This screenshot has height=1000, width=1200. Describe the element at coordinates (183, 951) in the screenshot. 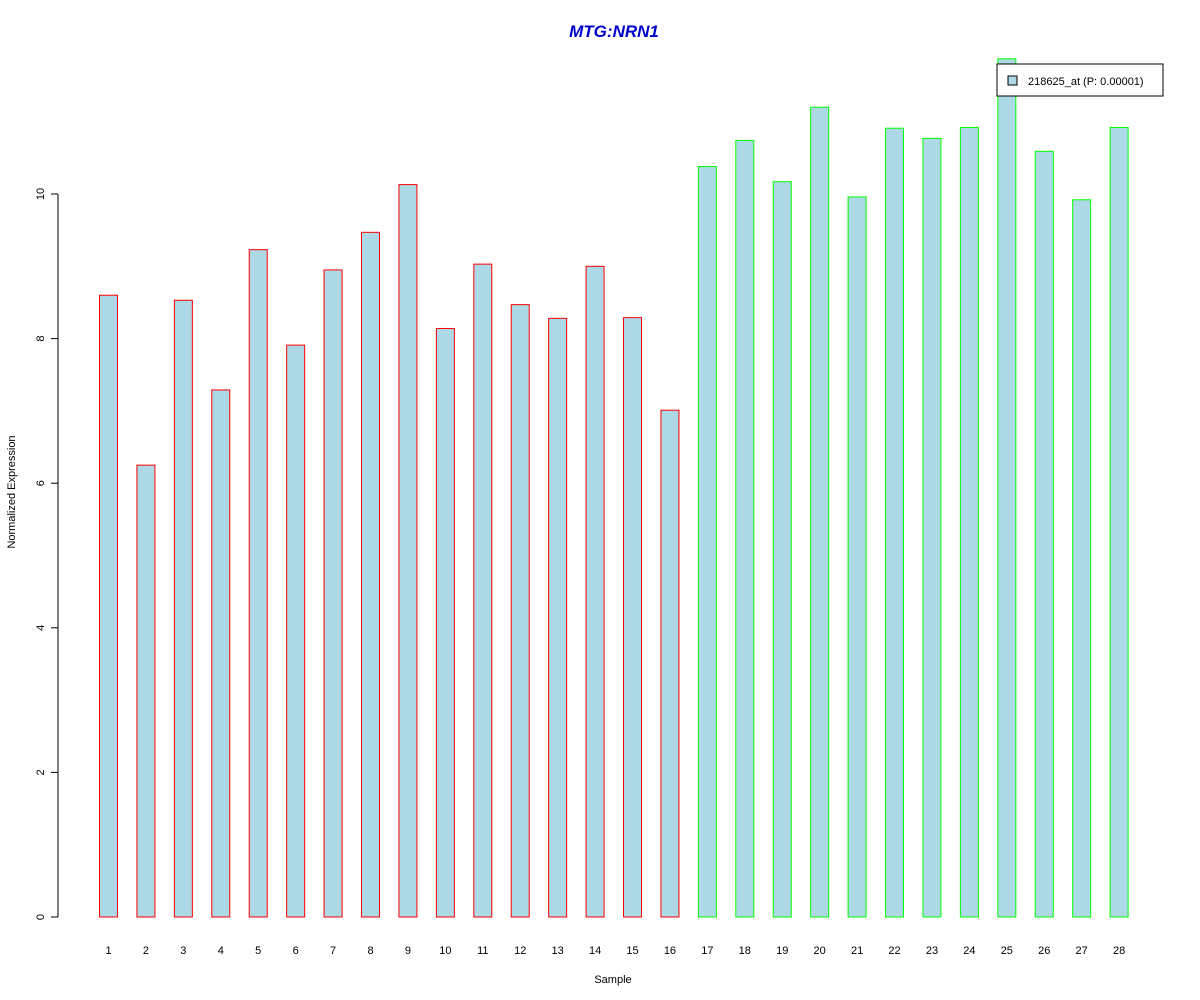

I see `x-tick-label: 3` at that location.